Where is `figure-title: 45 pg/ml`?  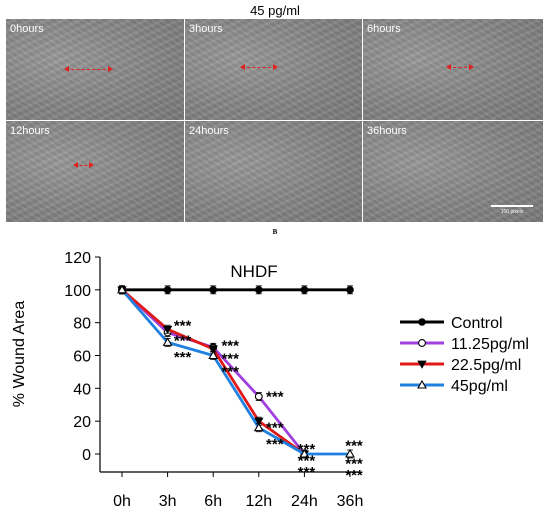
figure-title: 45 pg/ml is located at coordinates (275, 10).